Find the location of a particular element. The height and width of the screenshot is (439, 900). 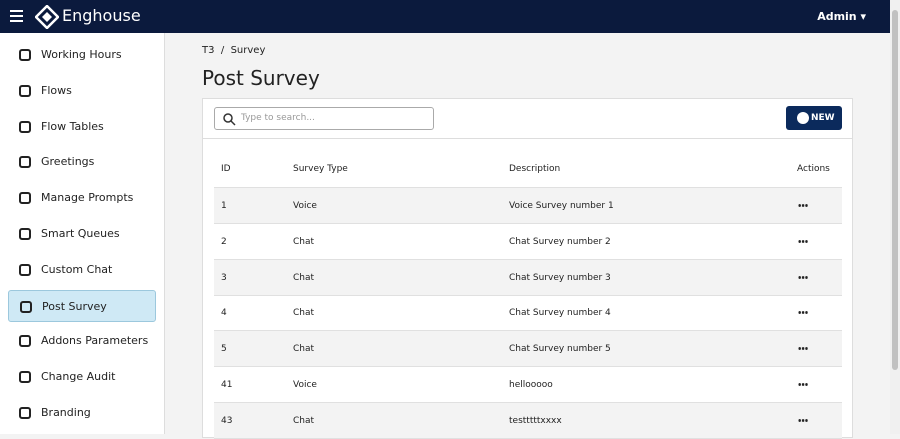

table-row: 43 Chat testttttxxxx is located at coordinates (528, 420).